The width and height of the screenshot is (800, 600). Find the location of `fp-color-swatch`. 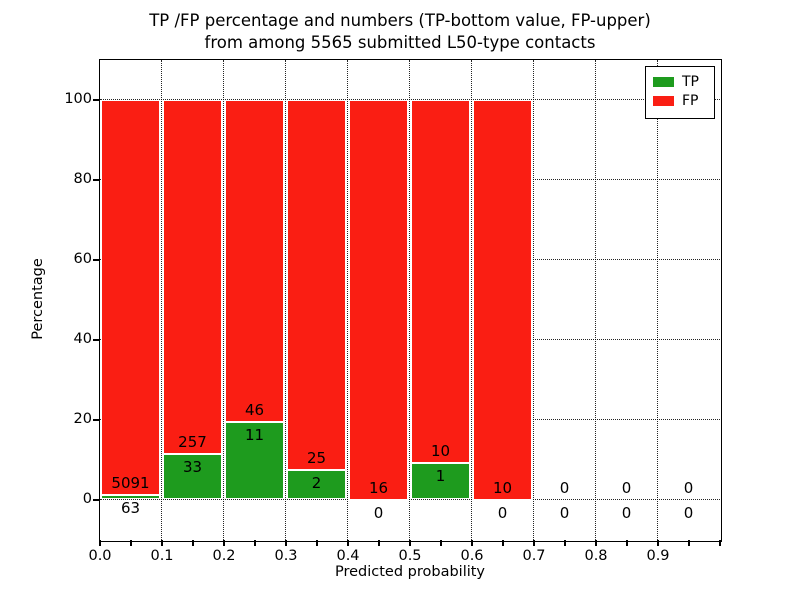

fp-color-swatch is located at coordinates (663, 101).